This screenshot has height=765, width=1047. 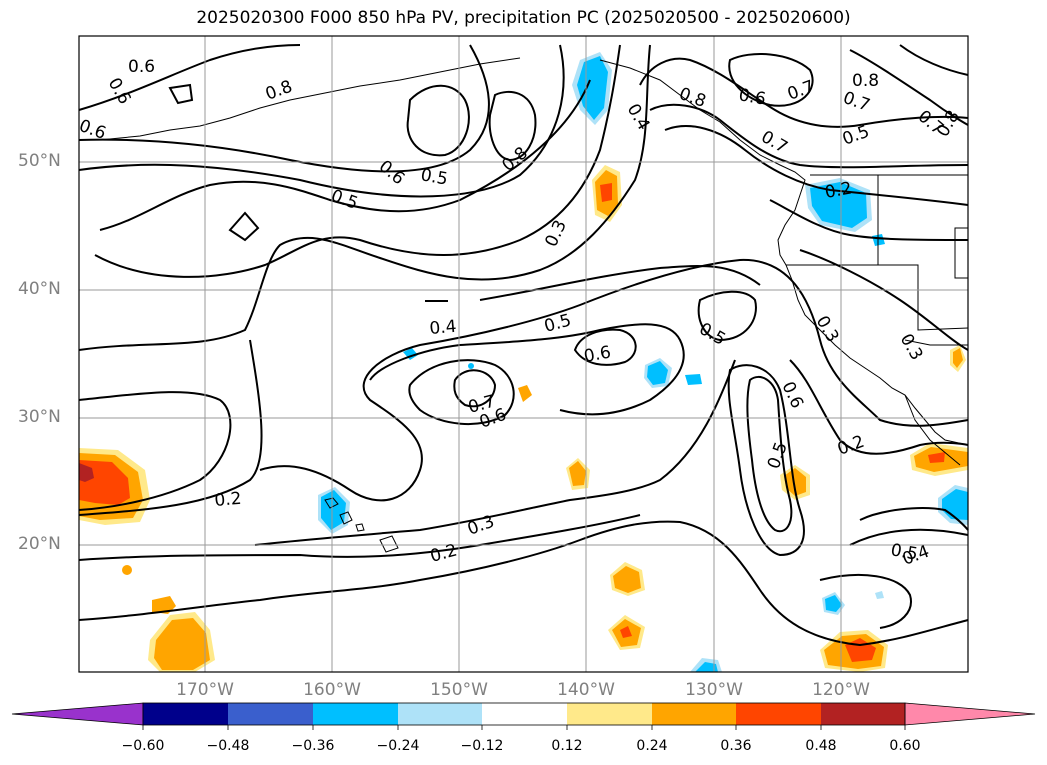 What do you see at coordinates (482, 746) in the screenshot?
I see `colorbar-label: −0.12` at bounding box center [482, 746].